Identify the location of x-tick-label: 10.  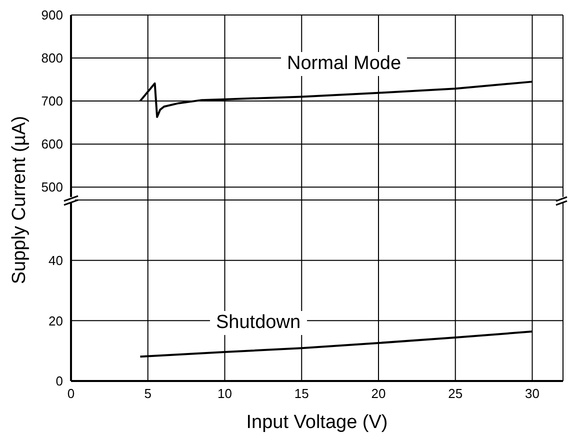
(225, 394).